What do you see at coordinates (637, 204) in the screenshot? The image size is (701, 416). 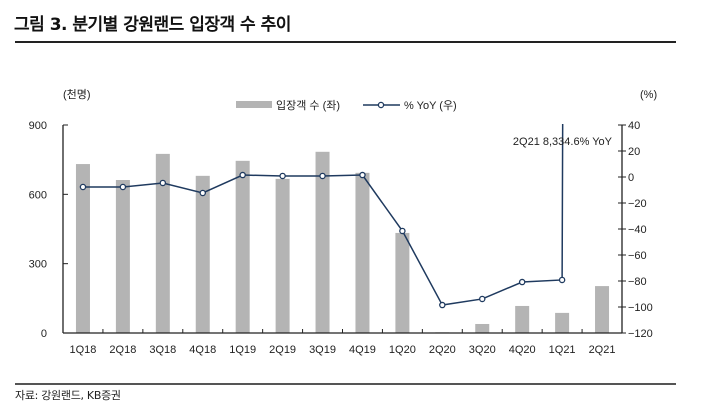 I see `right-tick-label: −20` at bounding box center [637, 204].